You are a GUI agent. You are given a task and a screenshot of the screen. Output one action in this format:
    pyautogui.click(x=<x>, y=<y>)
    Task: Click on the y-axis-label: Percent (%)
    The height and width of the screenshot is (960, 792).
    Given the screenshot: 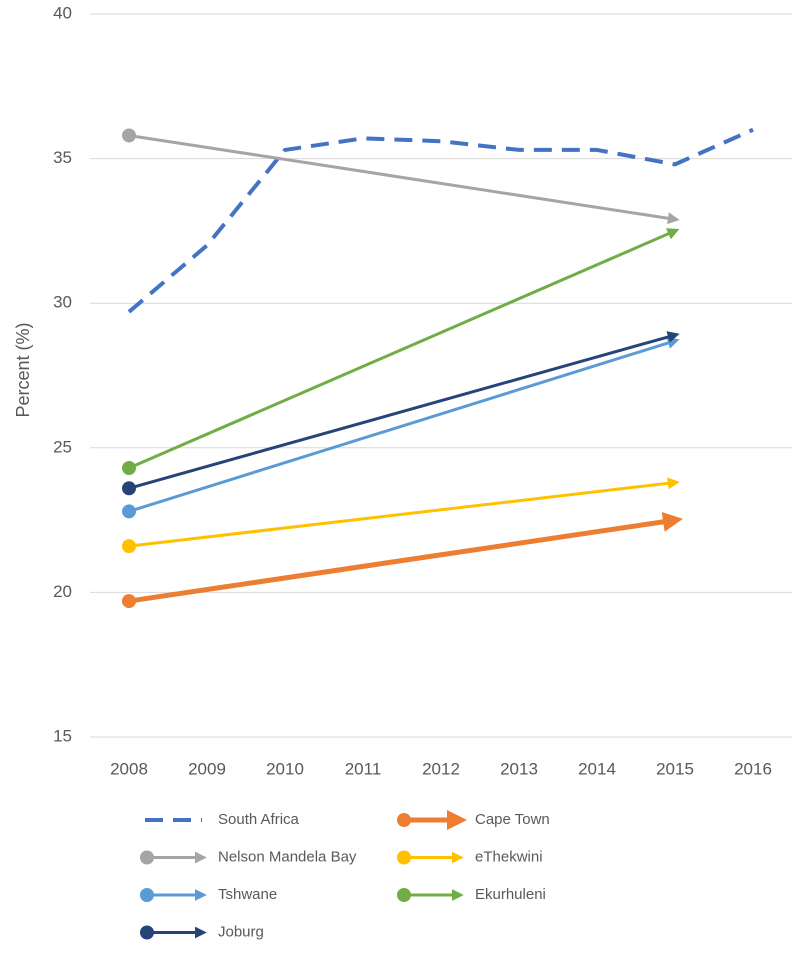 What is the action you would take?
    pyautogui.click(x=23, y=369)
    